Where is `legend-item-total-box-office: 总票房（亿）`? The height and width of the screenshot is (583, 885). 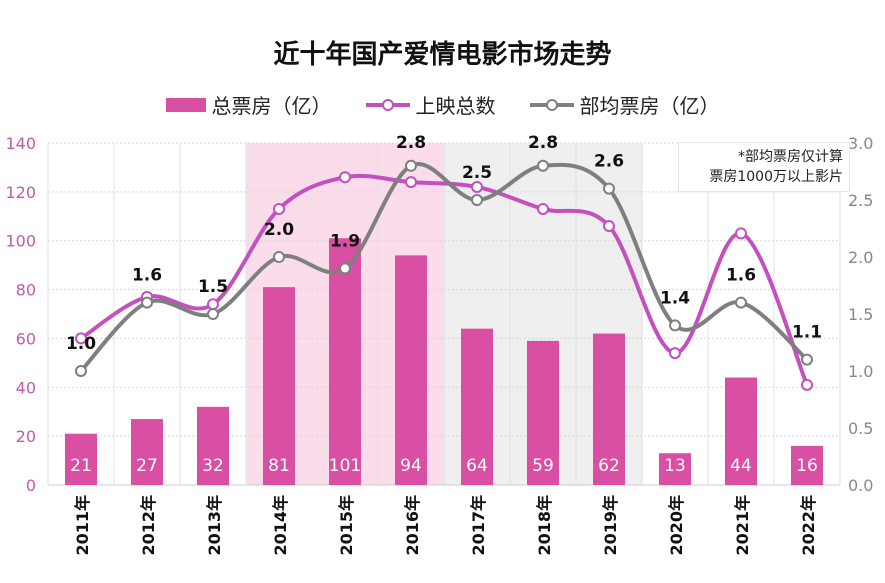
legend-item-total-box-office: 总票房（亿） is located at coordinates (248, 104).